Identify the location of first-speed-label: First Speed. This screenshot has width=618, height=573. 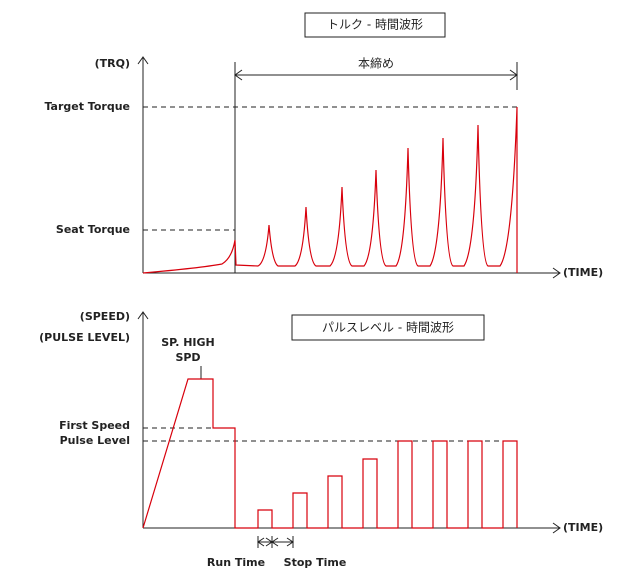
(94, 425).